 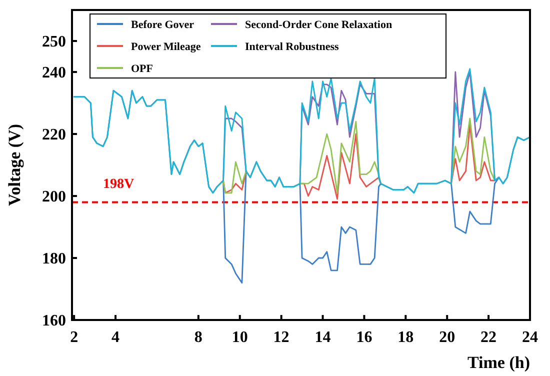 What do you see at coordinates (54, 197) in the screenshot?
I see `y-tick-label: 200` at bounding box center [54, 197].